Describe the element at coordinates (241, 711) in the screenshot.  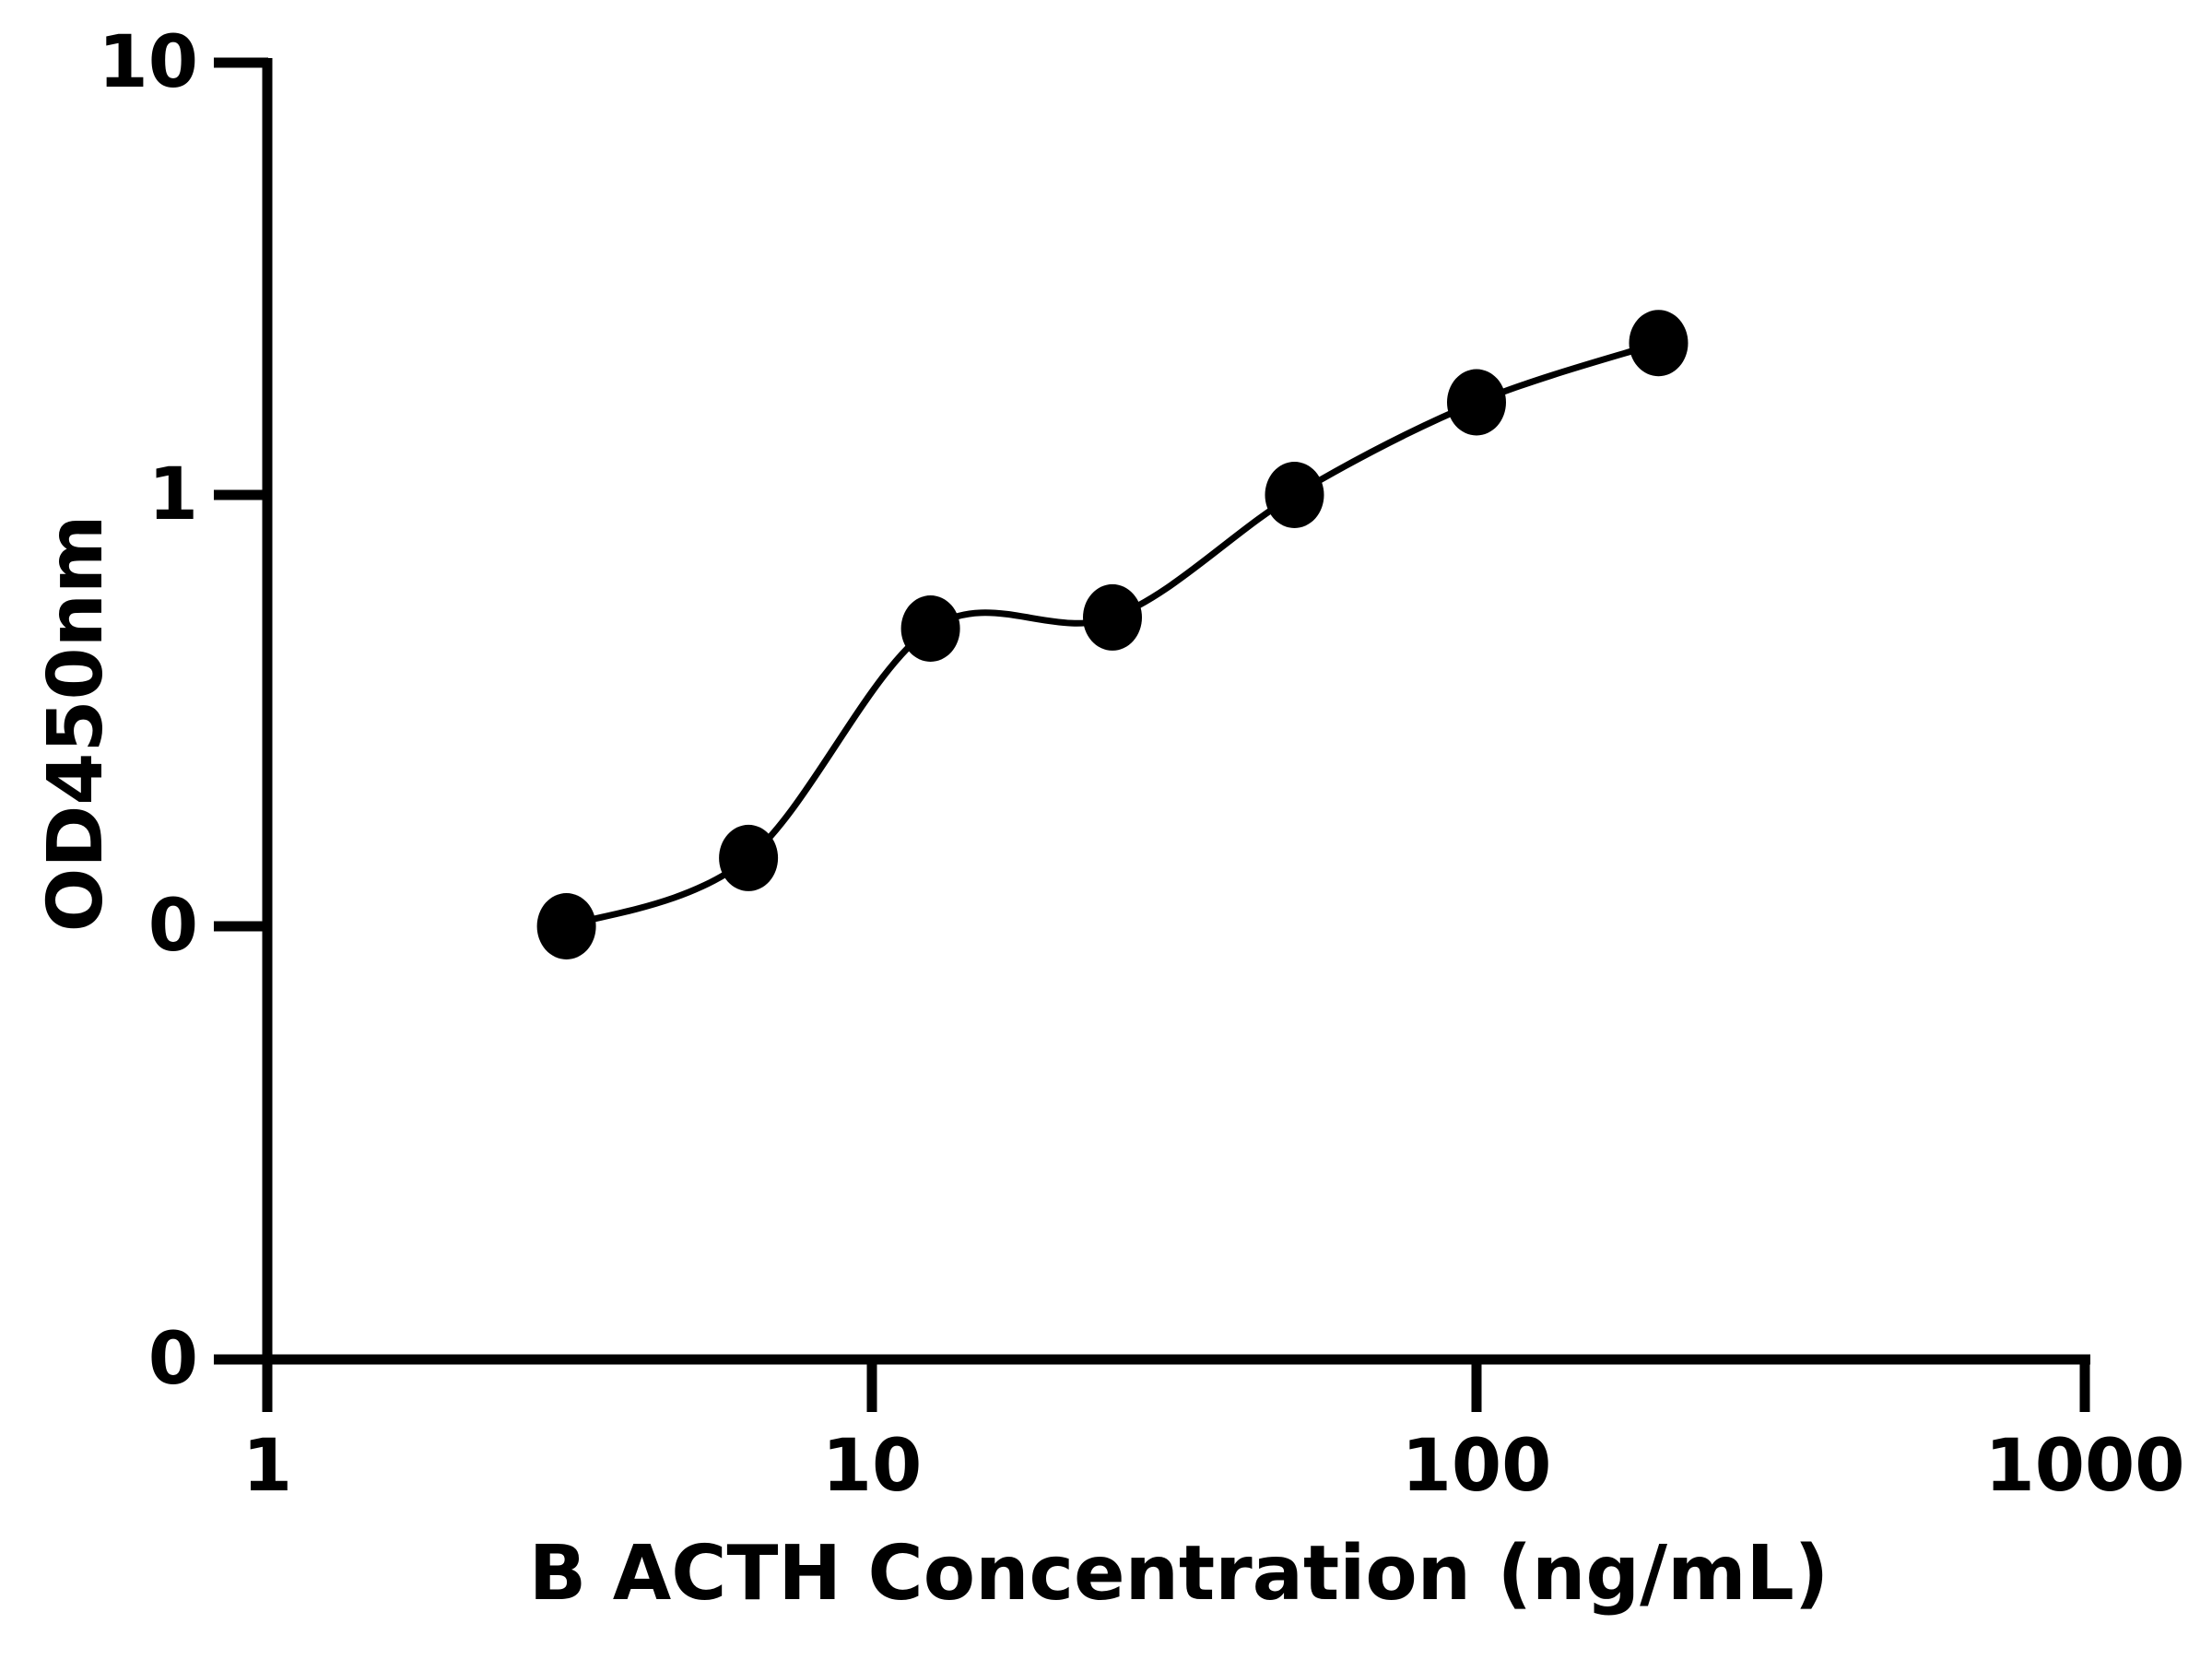
I see `y-tick-marks` at that location.